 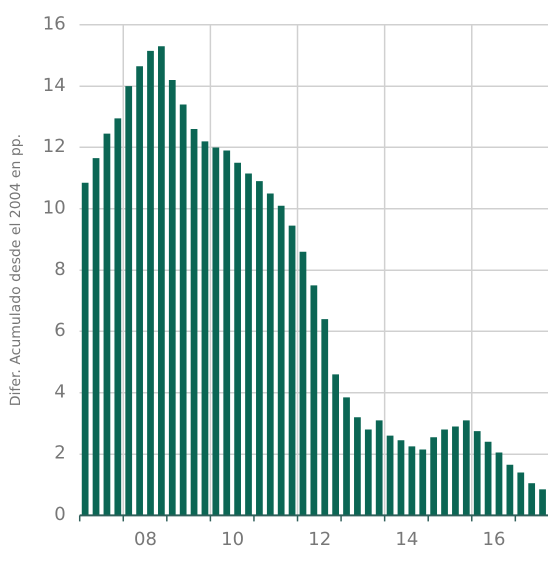 What do you see at coordinates (60, 453) in the screenshot?
I see `y-tick-label: 2` at bounding box center [60, 453].